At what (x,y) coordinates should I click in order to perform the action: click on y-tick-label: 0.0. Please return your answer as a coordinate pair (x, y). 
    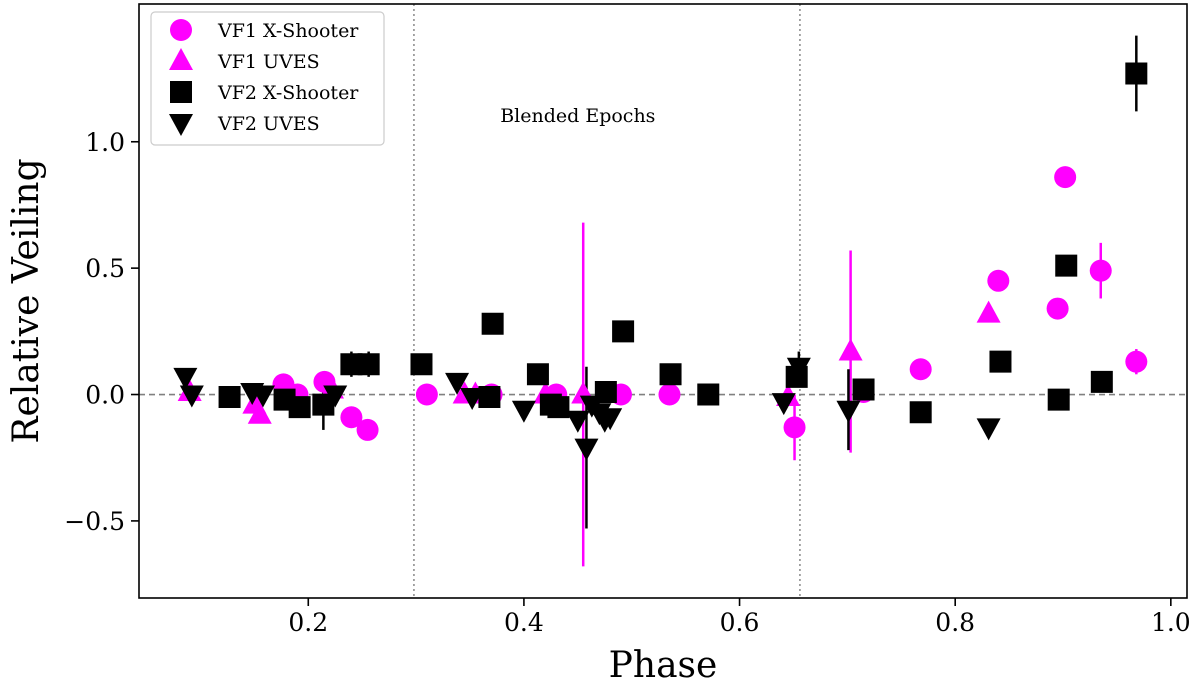
    Looking at the image, I should click on (105, 395).